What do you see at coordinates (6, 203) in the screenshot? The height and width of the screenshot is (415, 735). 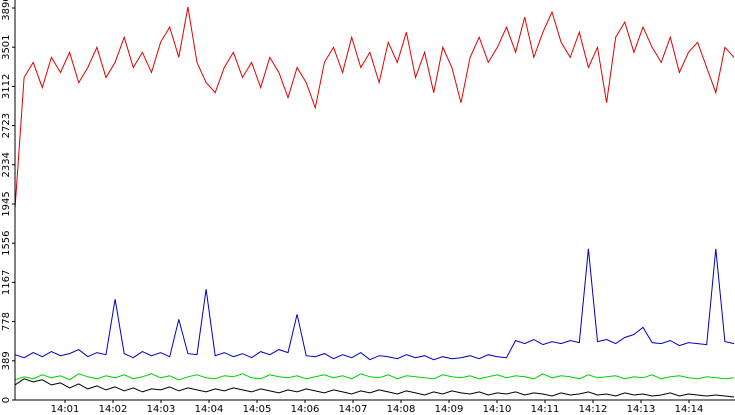 I see `y-tick-label: 1945` at bounding box center [6, 203].